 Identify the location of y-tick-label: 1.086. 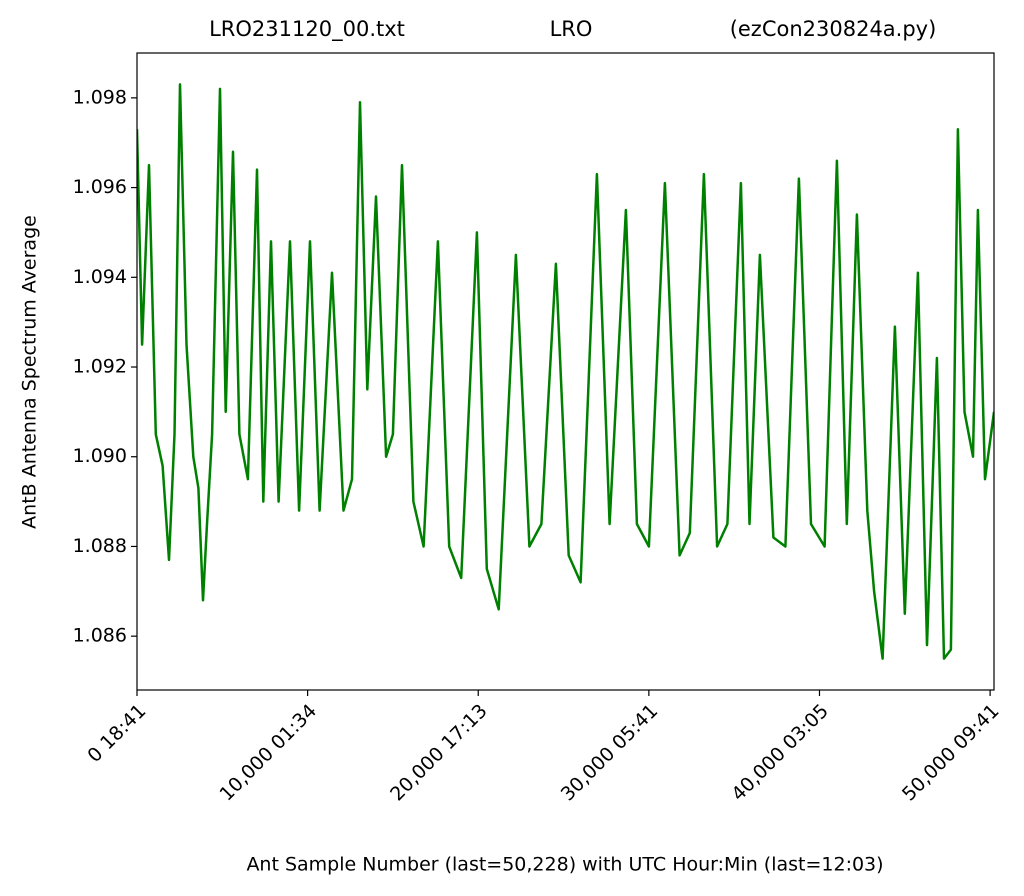
(100, 636).